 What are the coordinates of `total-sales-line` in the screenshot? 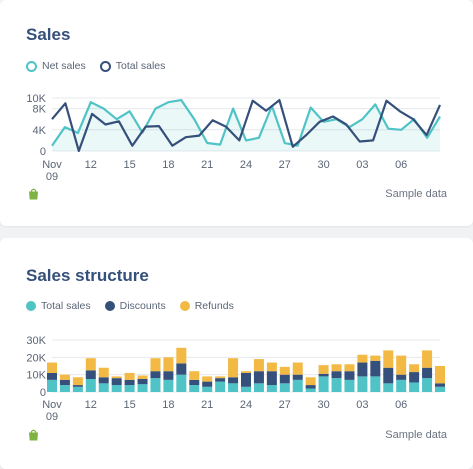 It's located at (246, 126).